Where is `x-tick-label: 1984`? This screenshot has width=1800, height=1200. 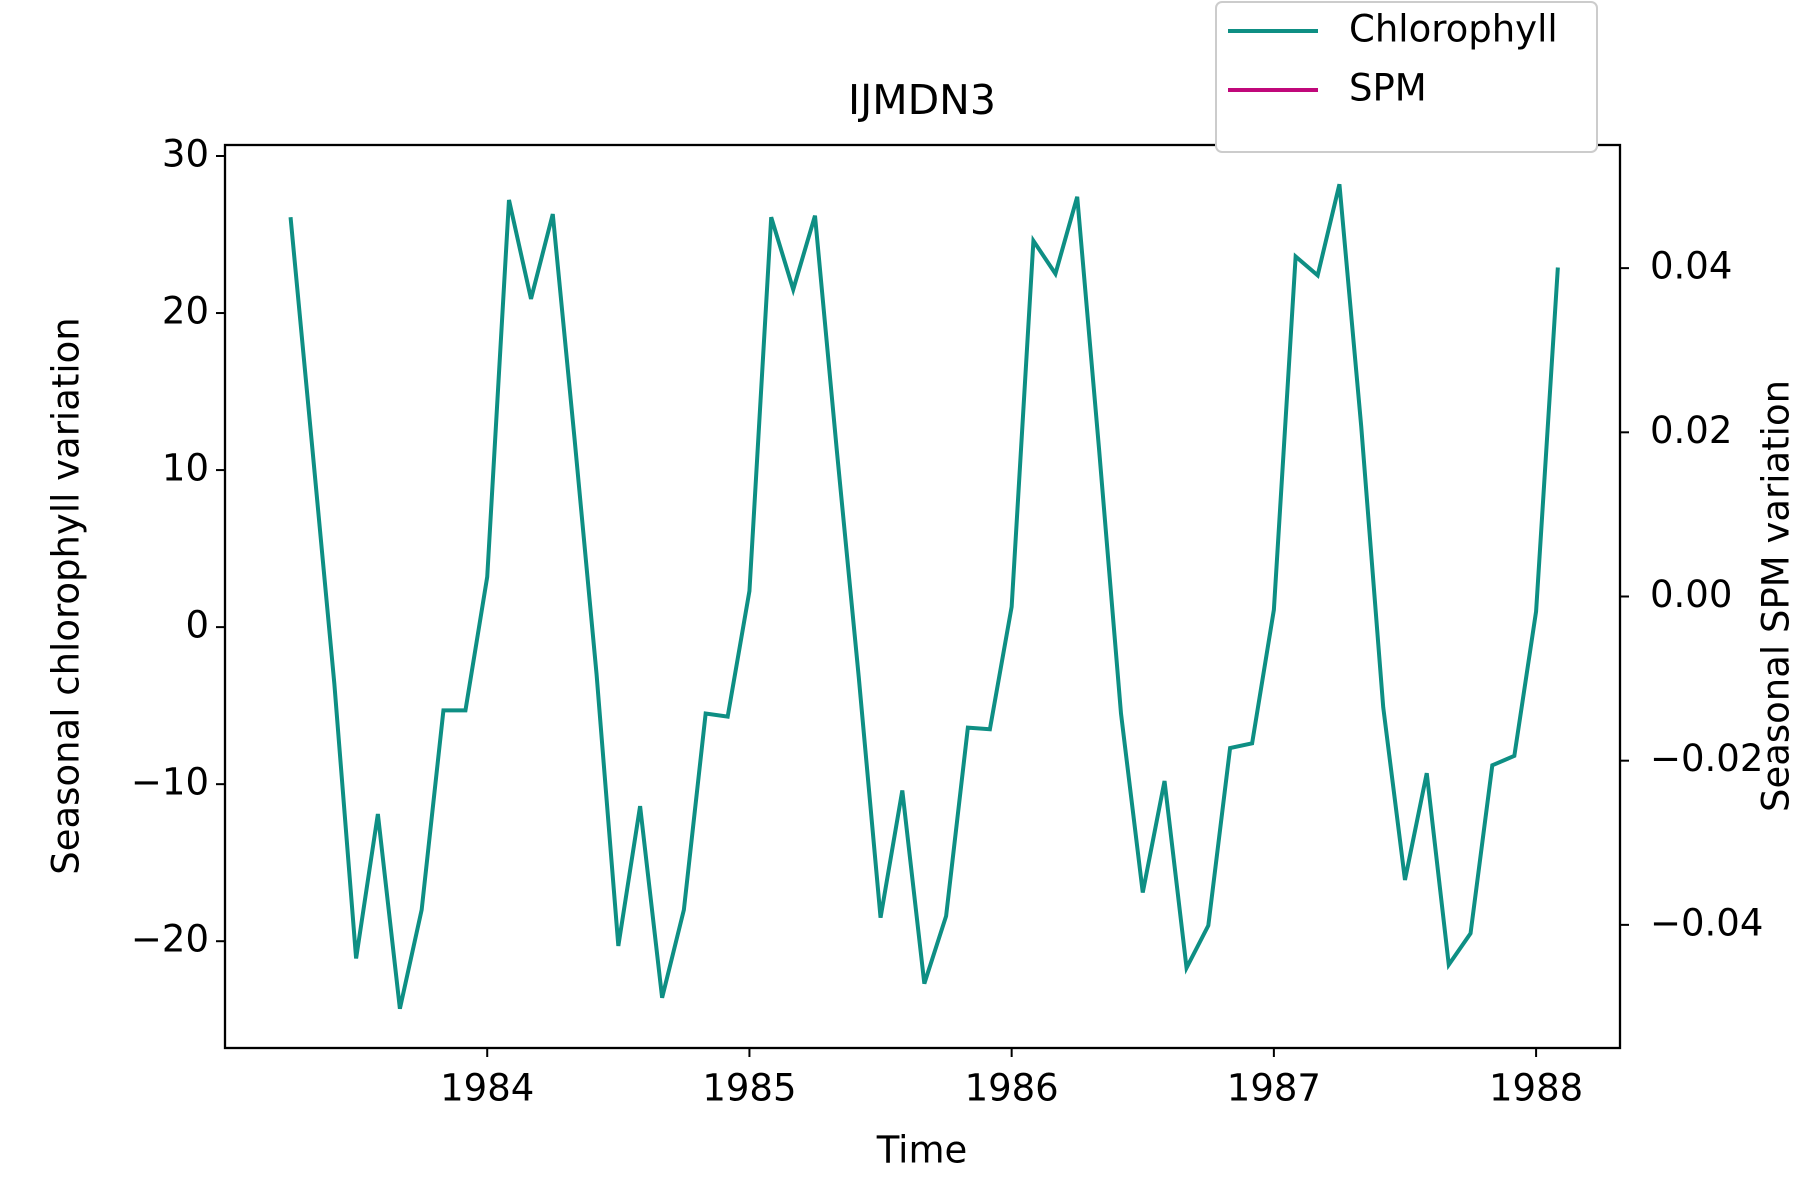
x-tick-label: 1984 is located at coordinates (487, 1088).